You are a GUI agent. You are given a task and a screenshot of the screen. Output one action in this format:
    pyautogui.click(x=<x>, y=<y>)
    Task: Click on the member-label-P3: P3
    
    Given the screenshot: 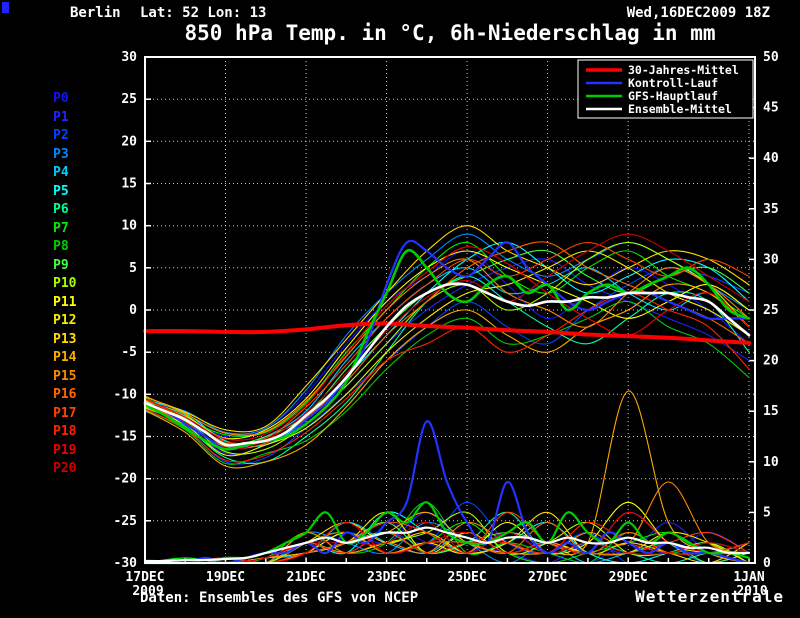 What is the action you would take?
    pyautogui.click(x=61, y=154)
    